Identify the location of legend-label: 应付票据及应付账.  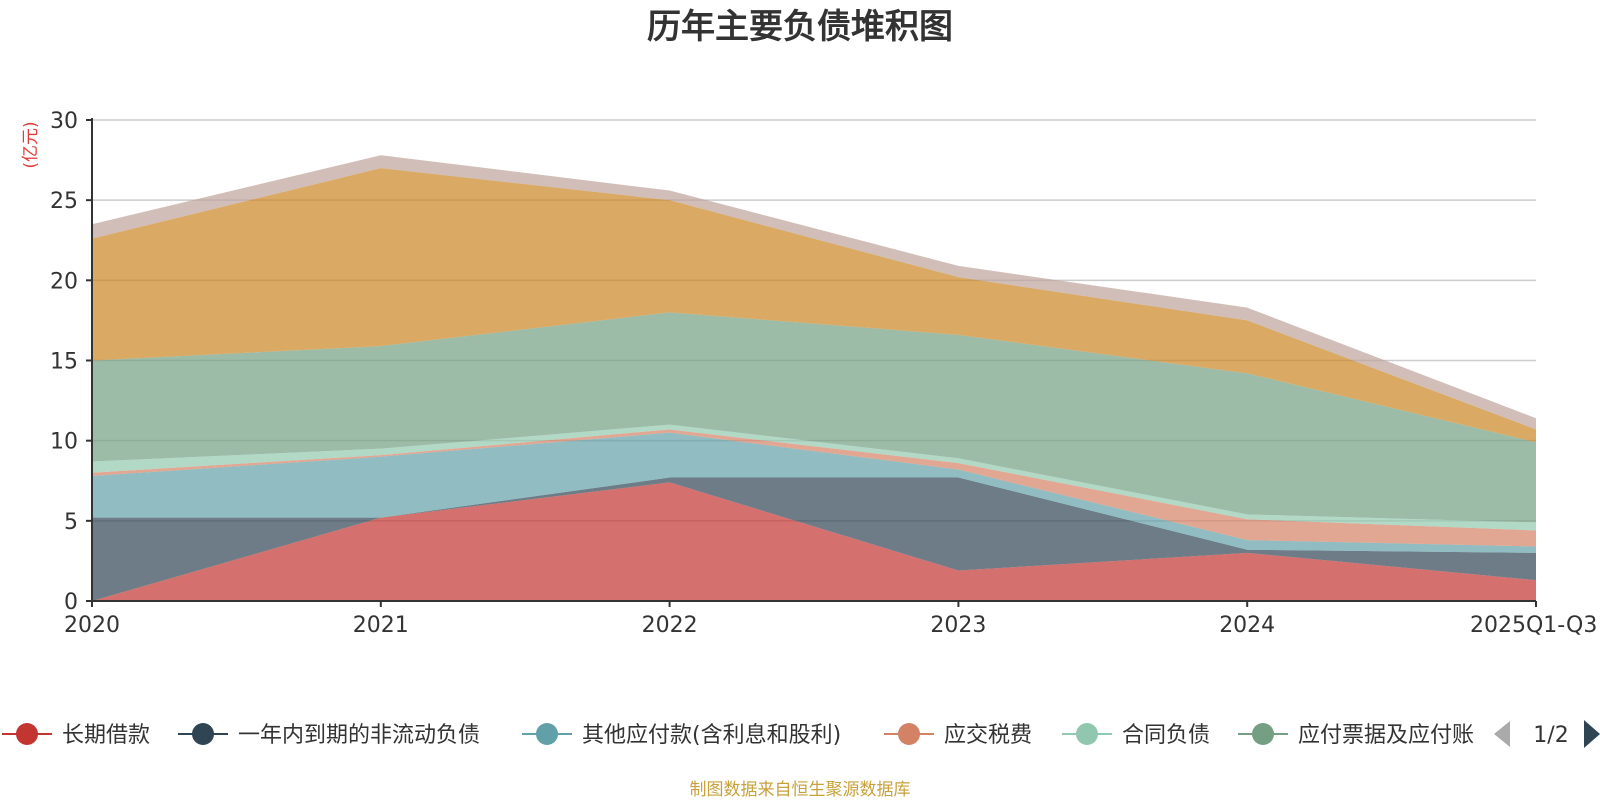
(1386, 735).